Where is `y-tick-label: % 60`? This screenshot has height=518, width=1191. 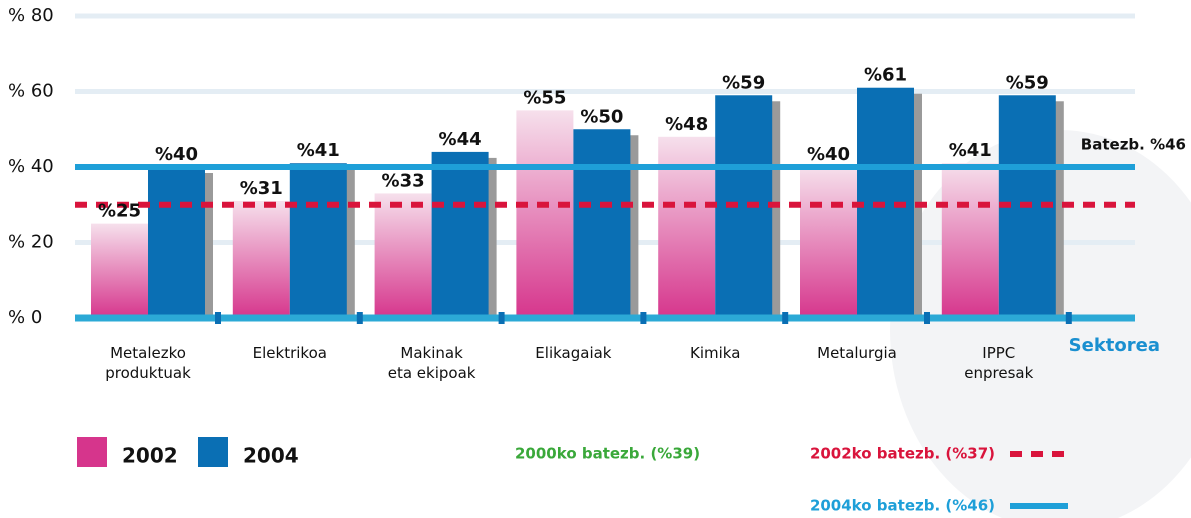
y-tick-label: % 60 is located at coordinates (31, 91).